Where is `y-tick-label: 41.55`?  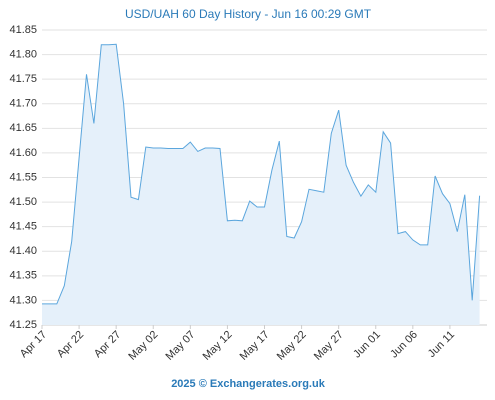
y-tick-label: 41.55 is located at coordinates (23, 177).